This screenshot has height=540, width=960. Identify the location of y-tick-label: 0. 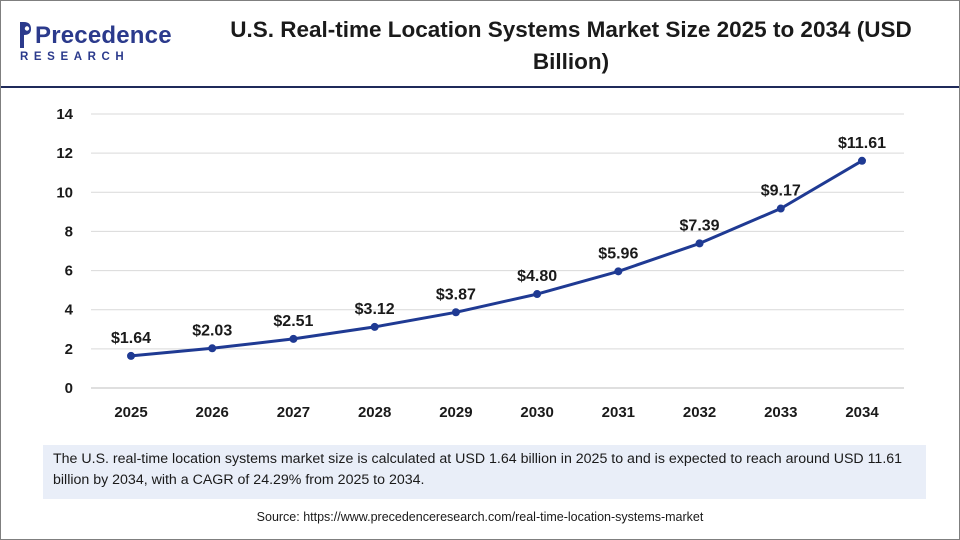
(69, 388).